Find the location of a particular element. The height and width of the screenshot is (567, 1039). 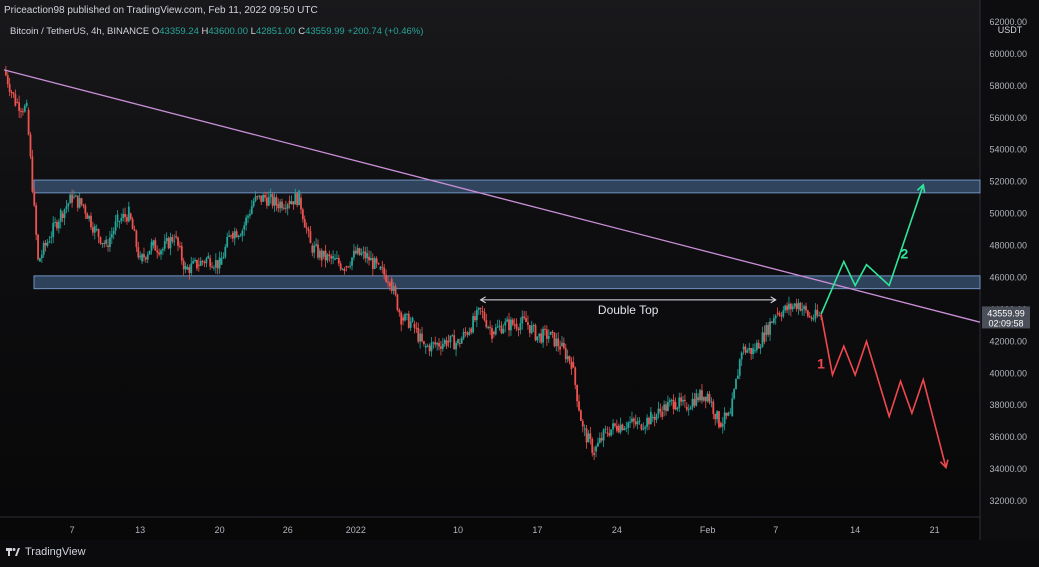

y-tick-label: 32000.00 is located at coordinates (1008, 501).